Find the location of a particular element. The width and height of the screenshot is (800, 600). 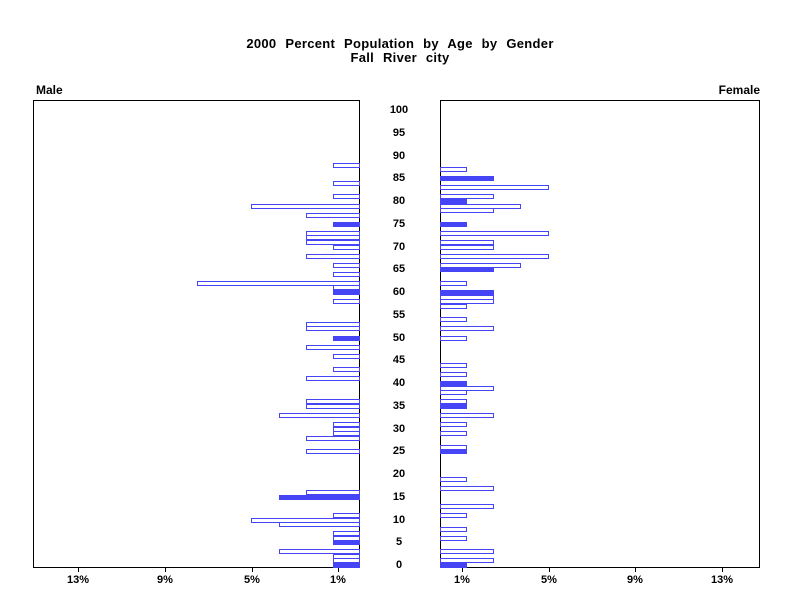

age-tick-label-5: 5 is located at coordinates (399, 542).